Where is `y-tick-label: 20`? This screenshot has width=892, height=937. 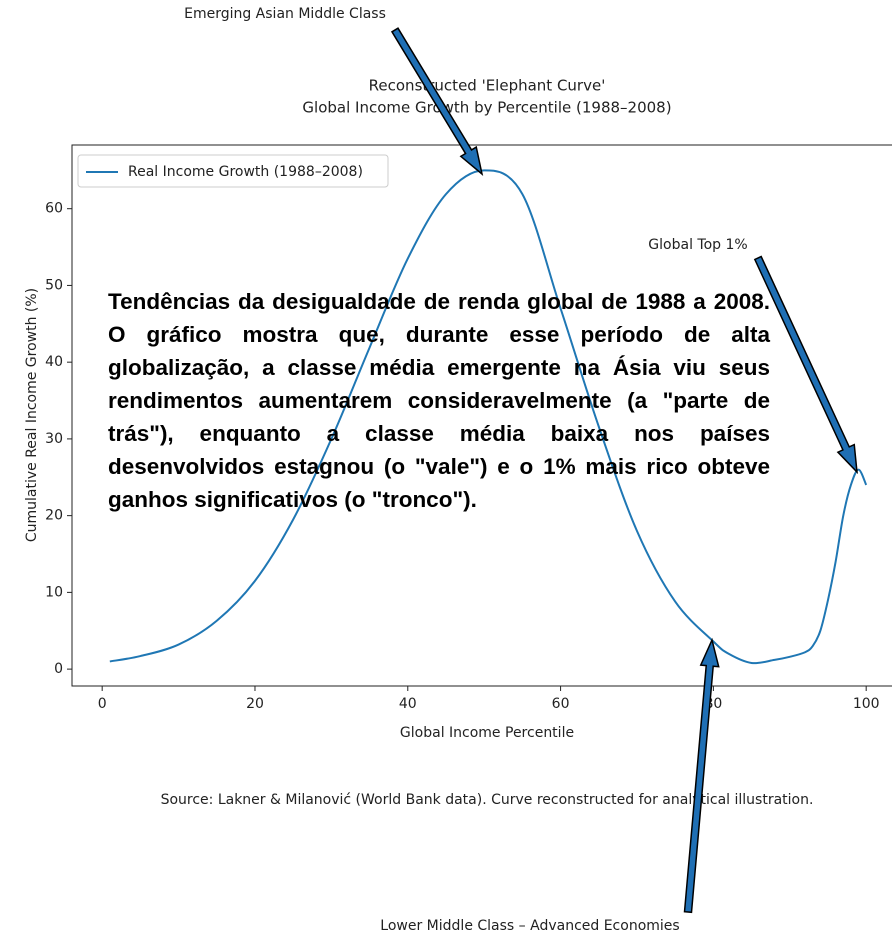
y-tick-label: 20 is located at coordinates (54, 516).